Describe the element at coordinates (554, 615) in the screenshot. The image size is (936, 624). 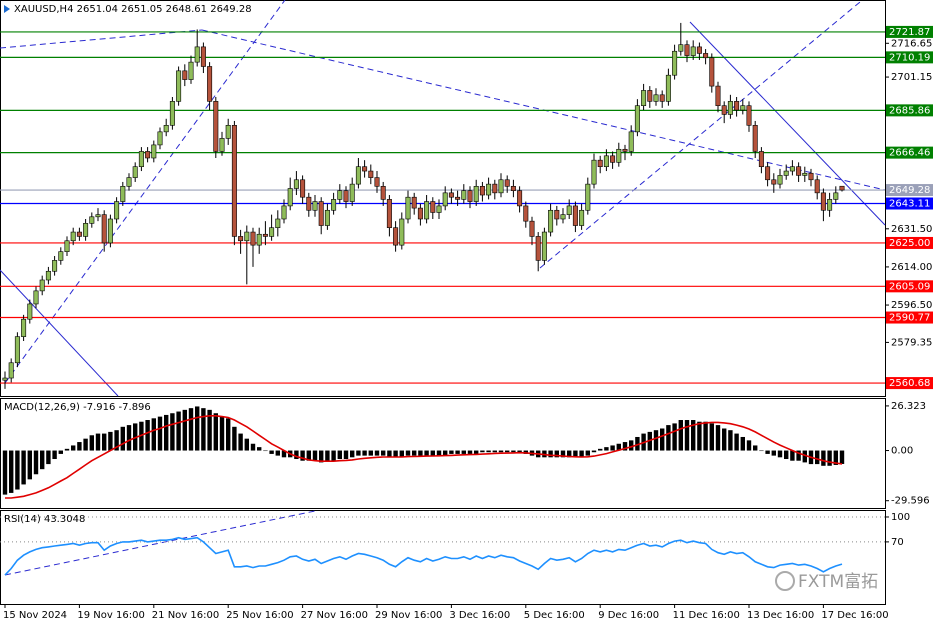
I see `x-tick-label: 5 Dec 16:00` at that location.